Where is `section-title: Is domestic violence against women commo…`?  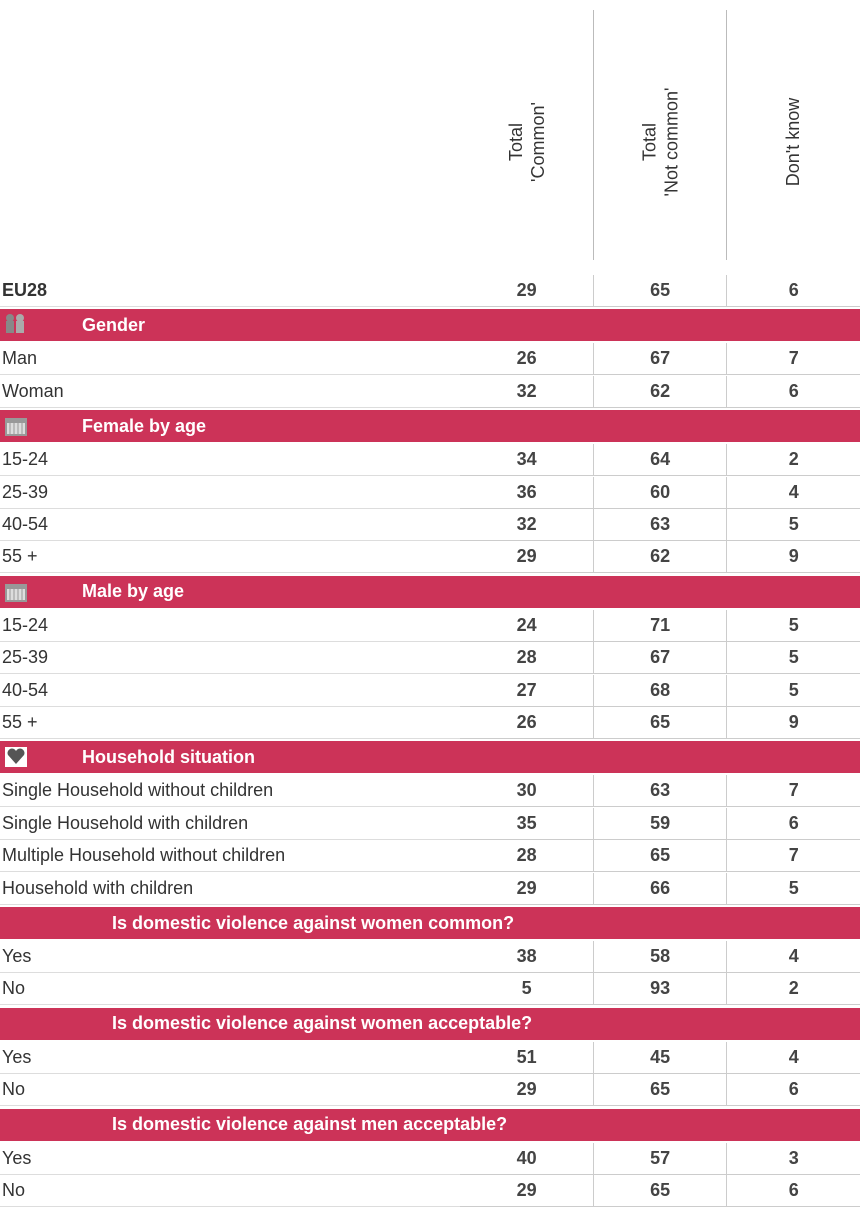 section-title: Is domestic violence against women commo… is located at coordinates (313, 922).